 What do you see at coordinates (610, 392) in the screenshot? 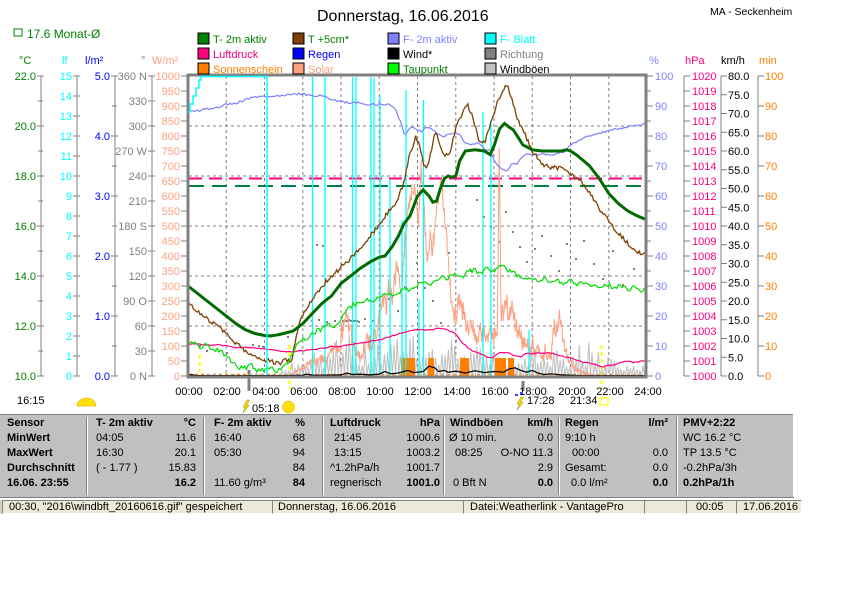
I see `svg-text: 22:00` at bounding box center [610, 392].